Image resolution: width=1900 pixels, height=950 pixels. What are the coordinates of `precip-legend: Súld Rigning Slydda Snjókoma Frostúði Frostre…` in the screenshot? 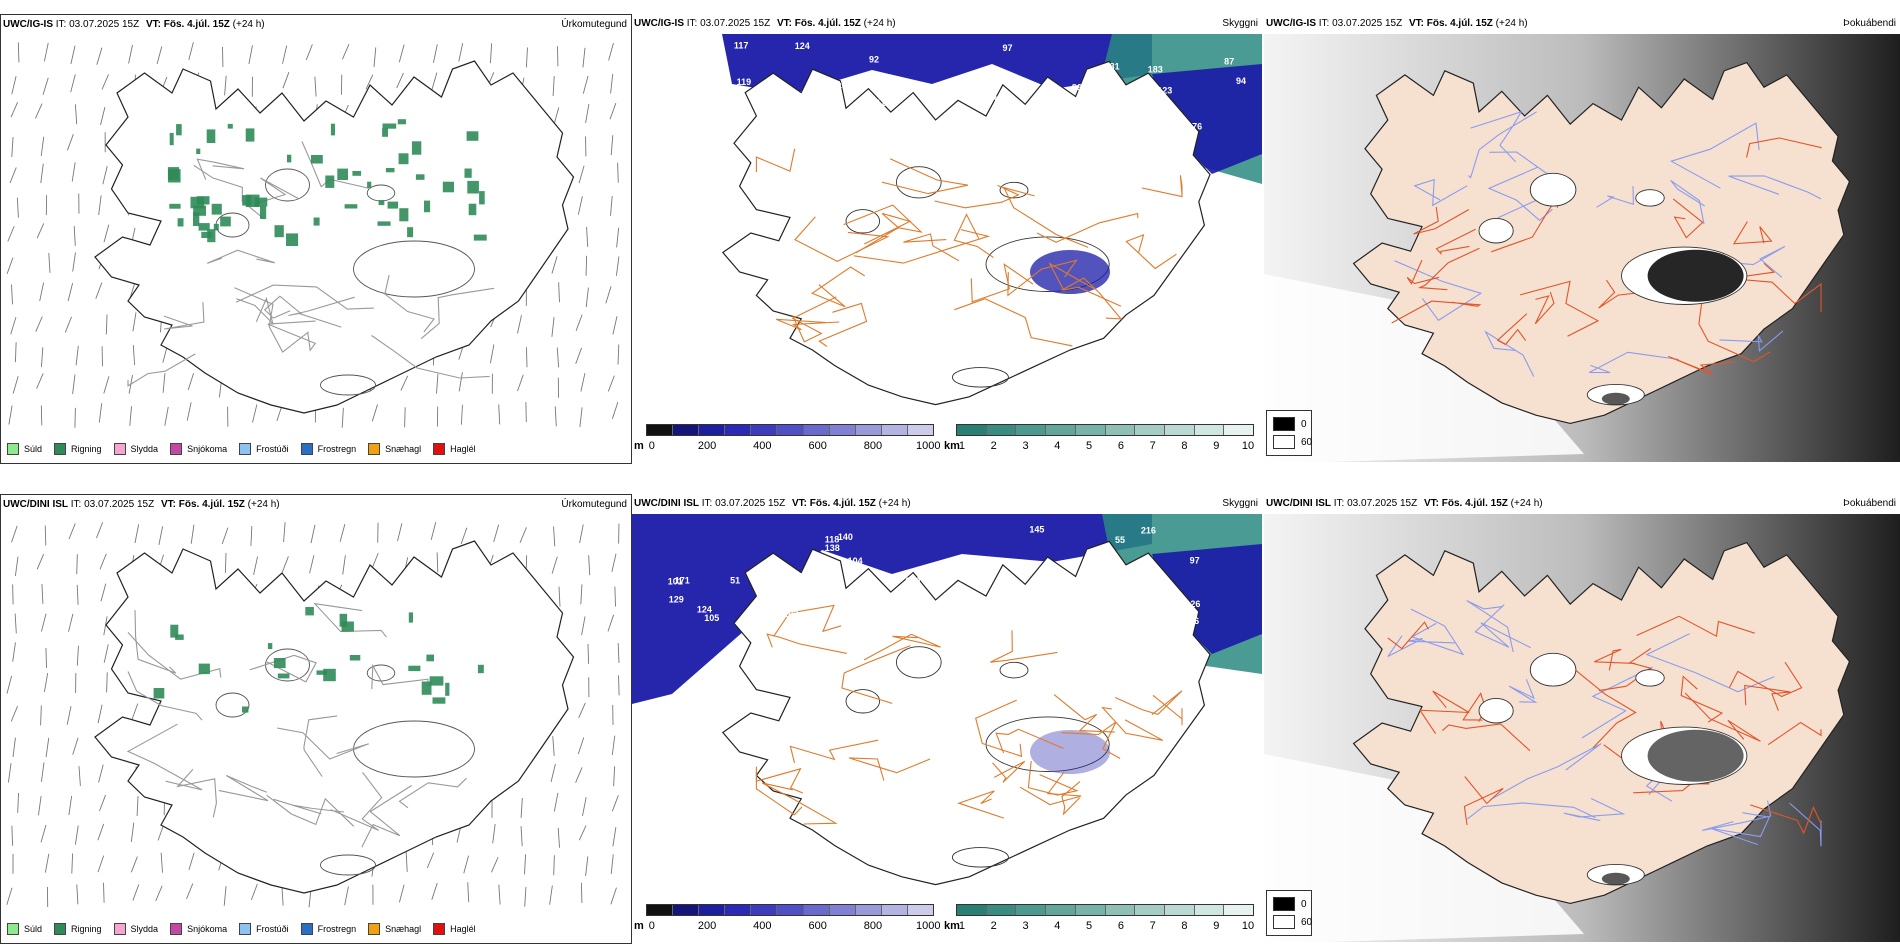 It's located at (241, 929).